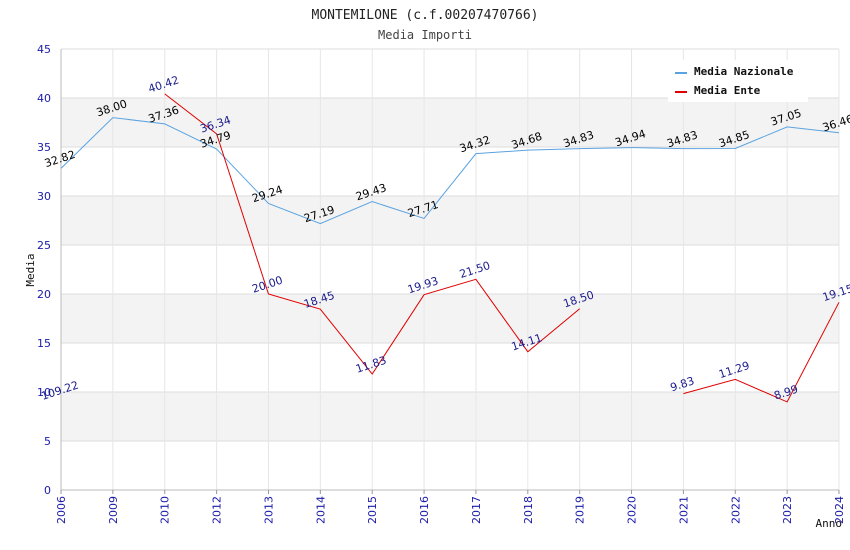 The image size is (850, 550). What do you see at coordinates (632, 510) in the screenshot?
I see `x-tick-label: 2020` at bounding box center [632, 510].